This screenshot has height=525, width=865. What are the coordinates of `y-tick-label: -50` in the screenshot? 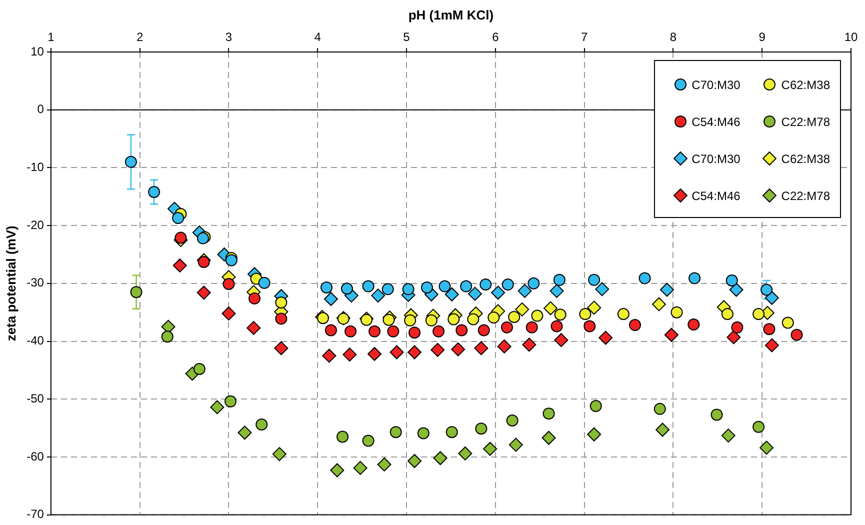 It's located at (35, 398).